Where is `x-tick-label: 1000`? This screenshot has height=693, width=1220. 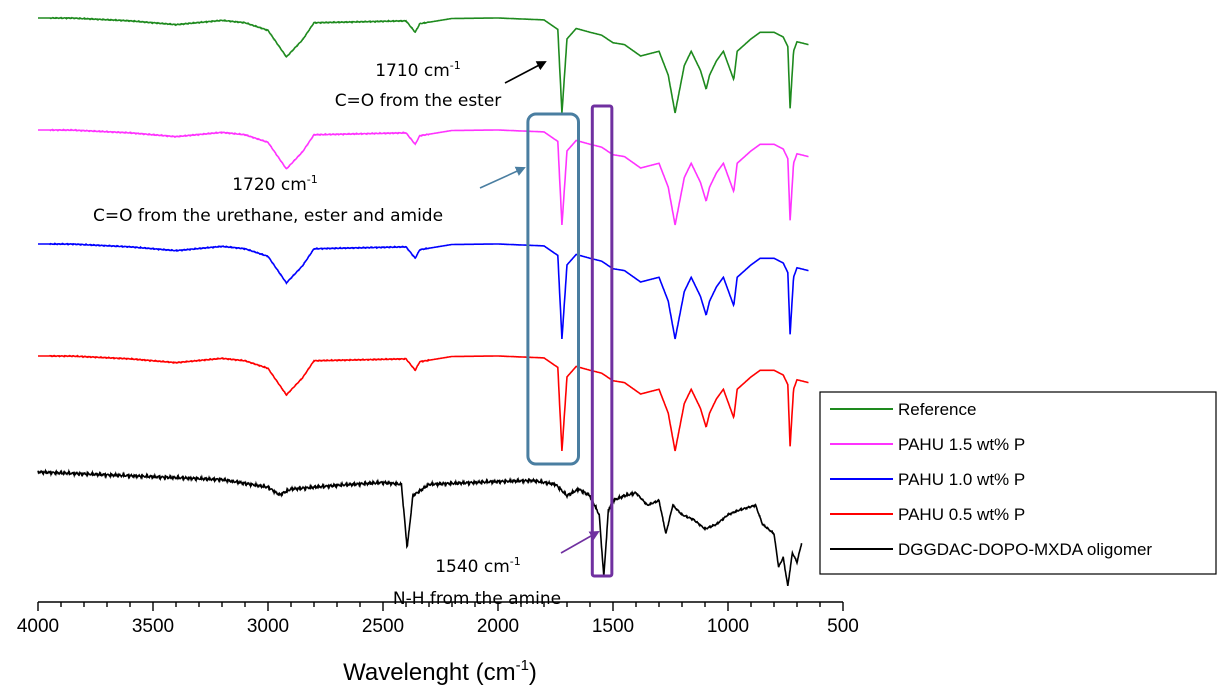 x-tick-label: 1000 is located at coordinates (728, 626).